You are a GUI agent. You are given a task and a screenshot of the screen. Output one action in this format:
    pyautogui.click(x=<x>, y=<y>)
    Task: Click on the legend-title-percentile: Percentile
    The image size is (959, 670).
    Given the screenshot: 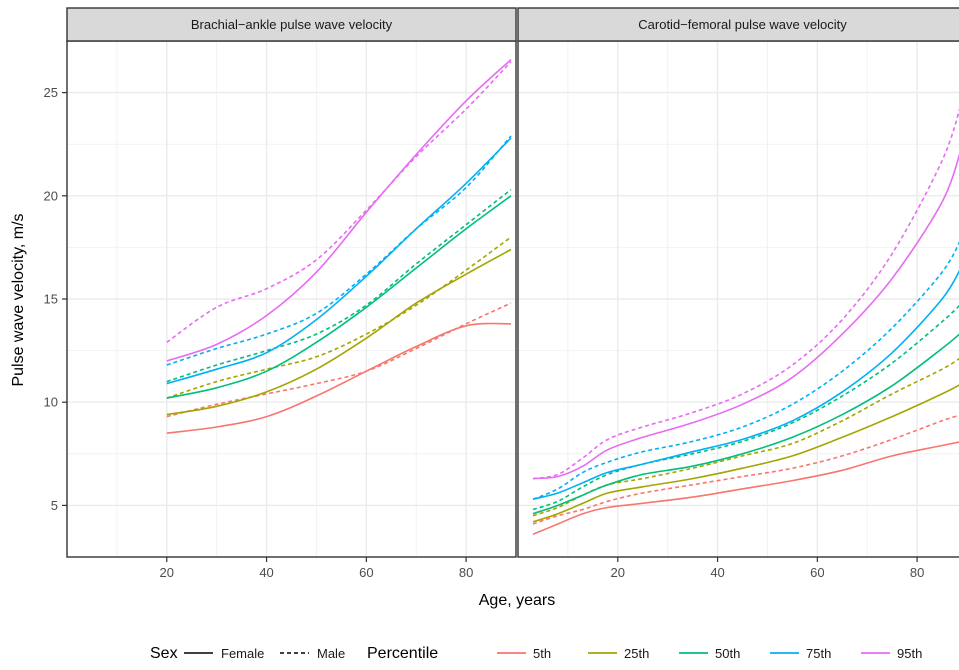 What is the action you would take?
    pyautogui.click(x=402, y=653)
    